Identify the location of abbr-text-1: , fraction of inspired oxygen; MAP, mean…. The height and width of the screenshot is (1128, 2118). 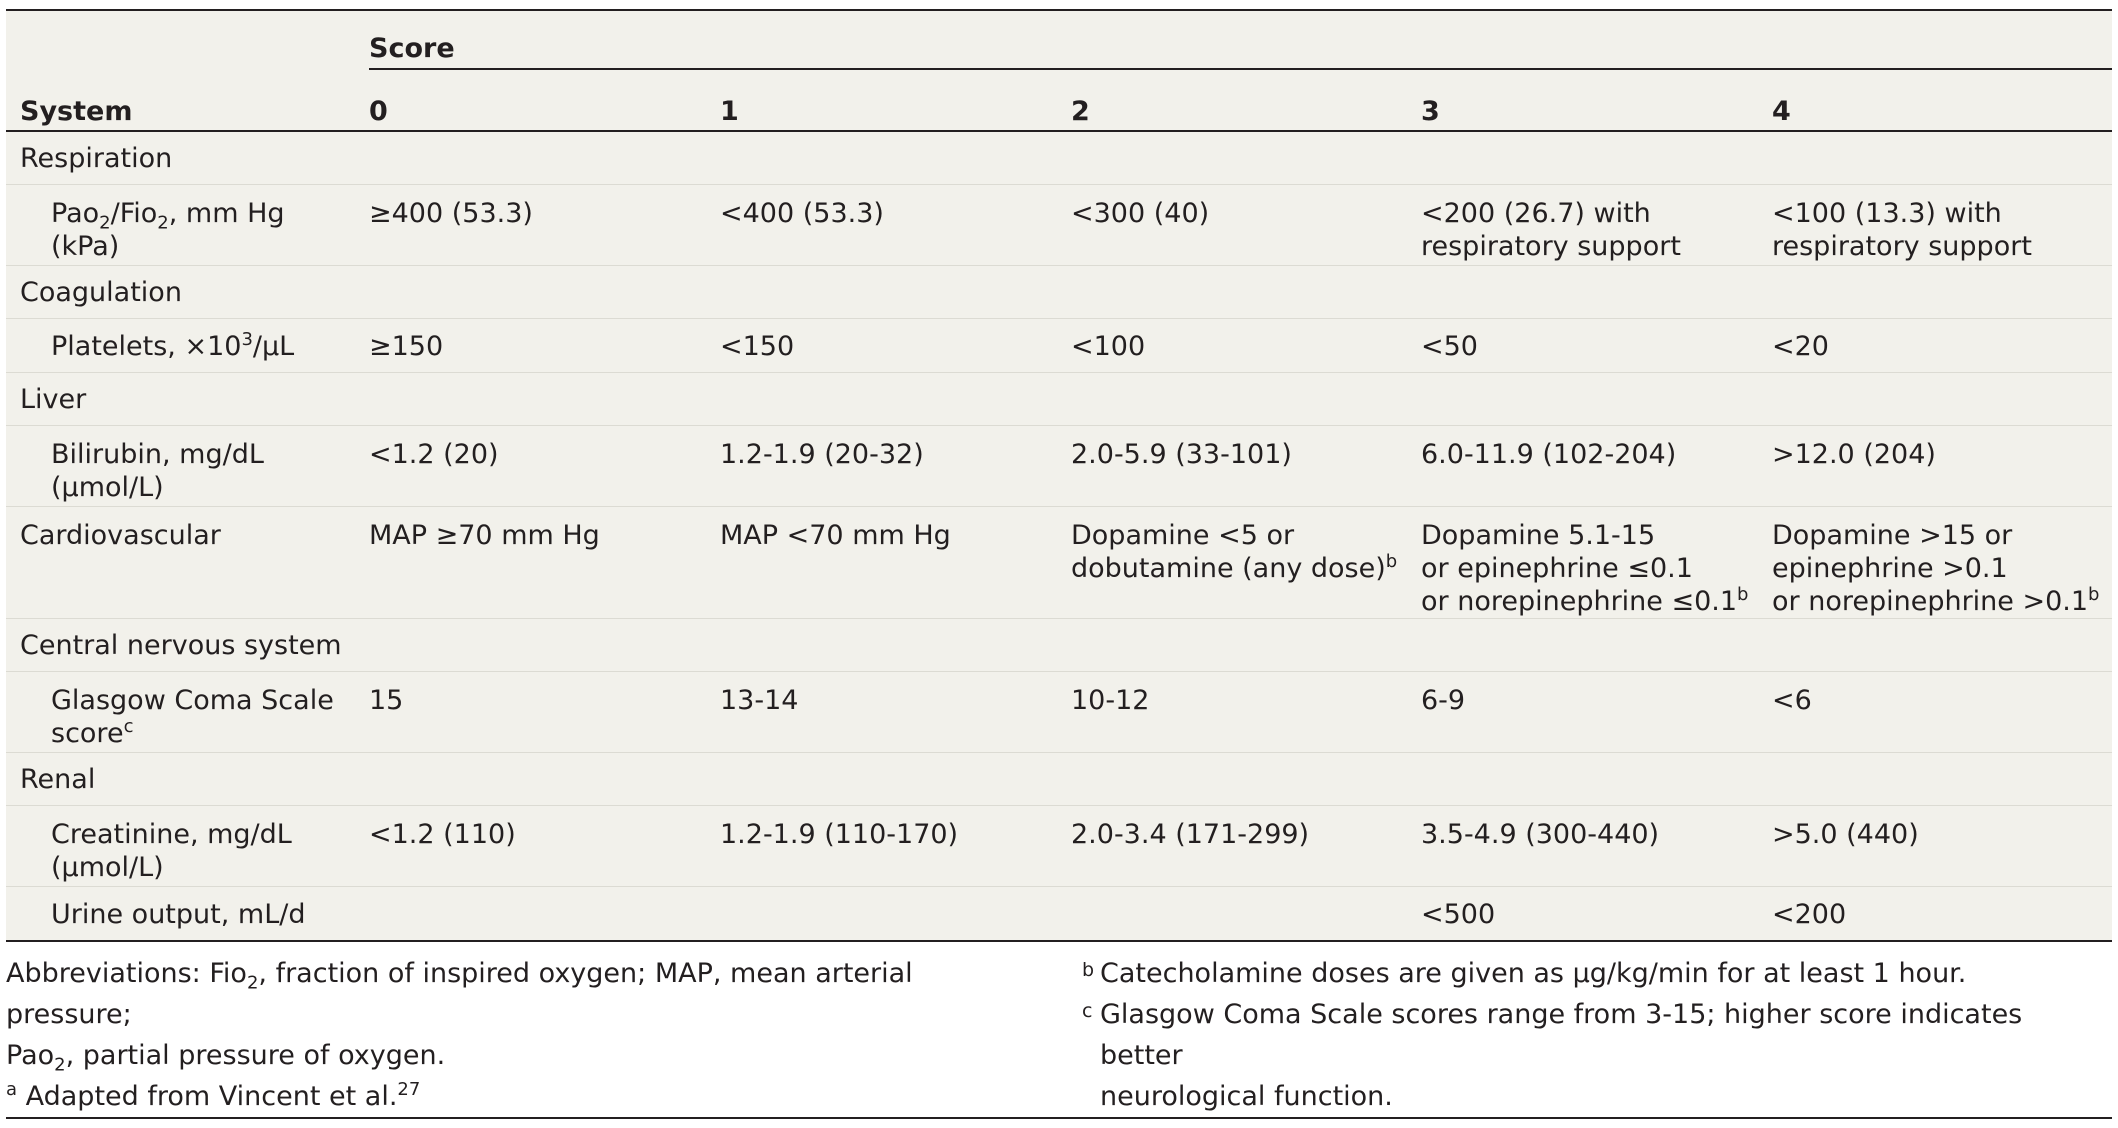
(459, 994).